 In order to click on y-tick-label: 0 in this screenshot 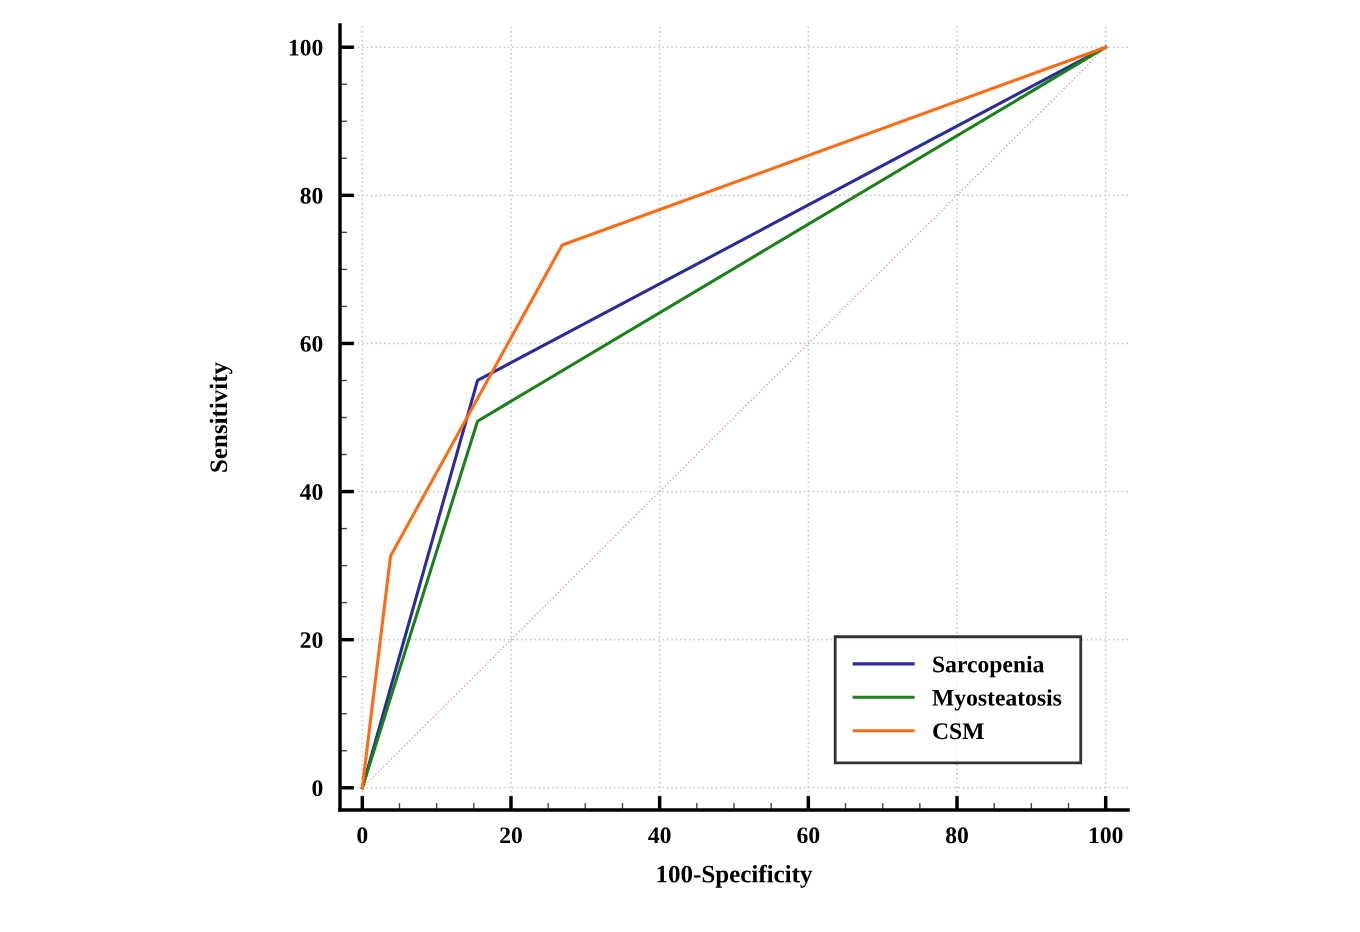, I will do `click(317, 788)`.